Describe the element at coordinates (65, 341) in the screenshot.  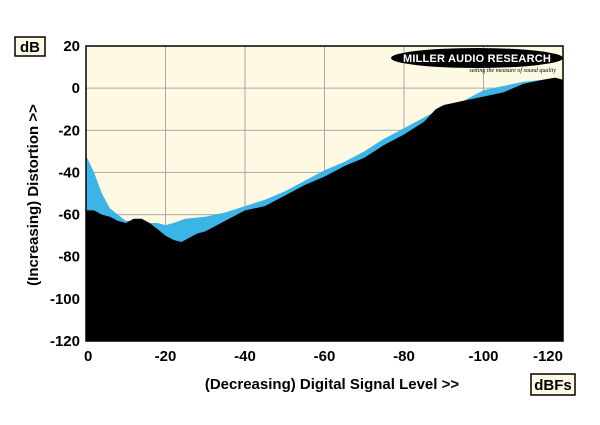
I see `y-tick-label: -120` at that location.